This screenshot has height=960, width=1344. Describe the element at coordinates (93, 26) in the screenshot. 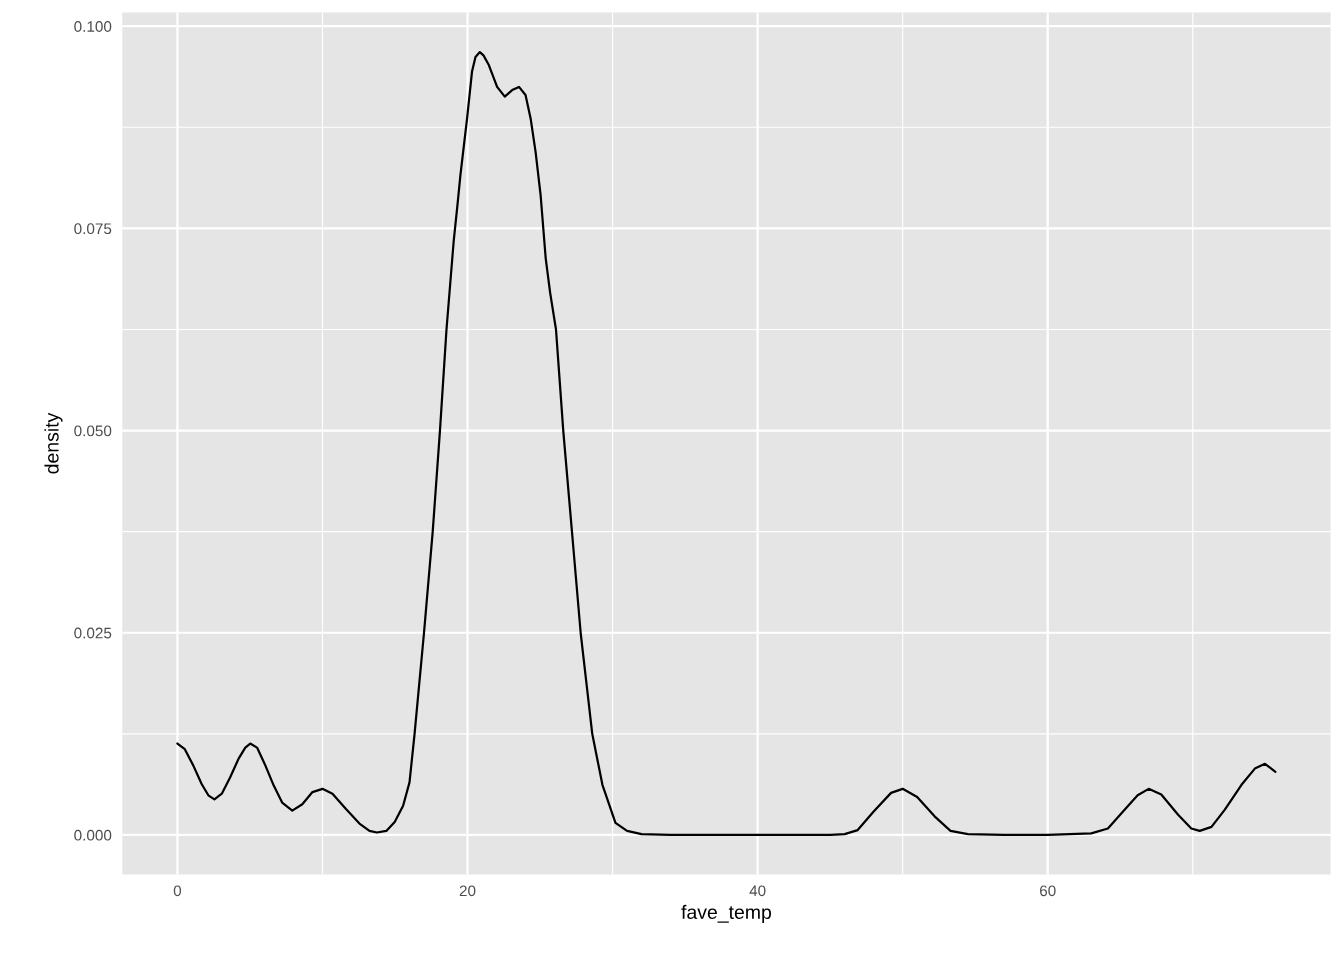

I see `y-tick-label: 0.100` at that location.